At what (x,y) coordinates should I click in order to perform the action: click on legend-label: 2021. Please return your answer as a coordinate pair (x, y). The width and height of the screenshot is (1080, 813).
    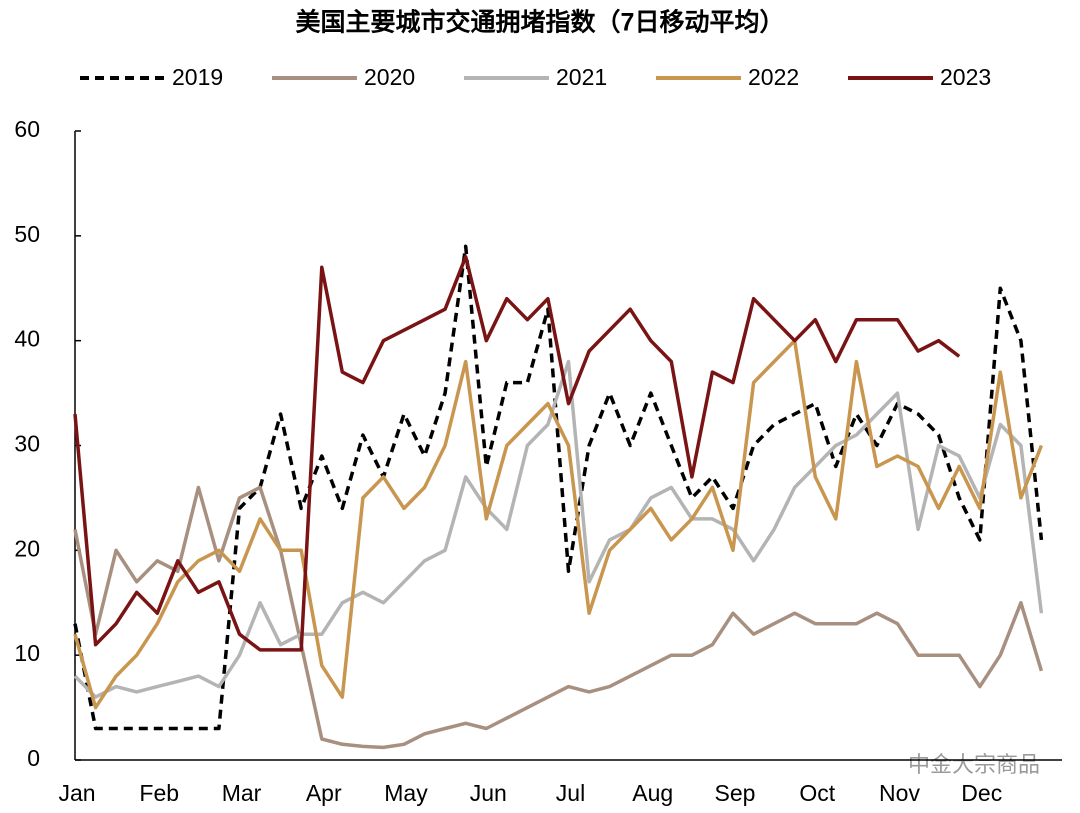
    Looking at the image, I should click on (581, 77).